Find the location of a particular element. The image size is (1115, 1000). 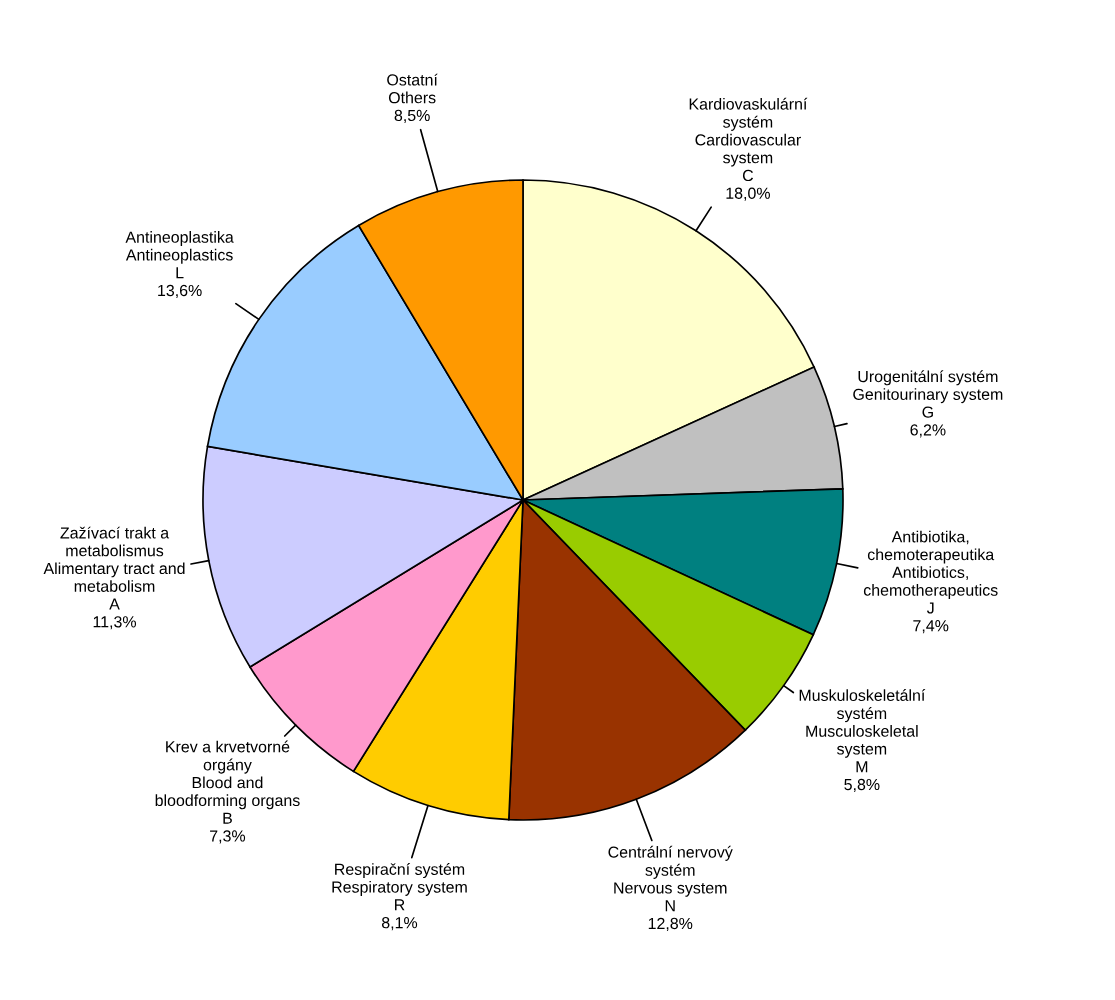

slice-label: Centrální nervový systém Nervous system N is located at coordinates (670, 878).